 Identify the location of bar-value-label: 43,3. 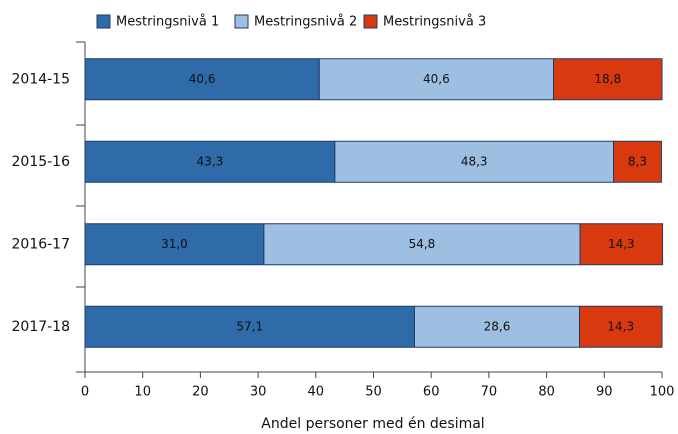
(210, 161).